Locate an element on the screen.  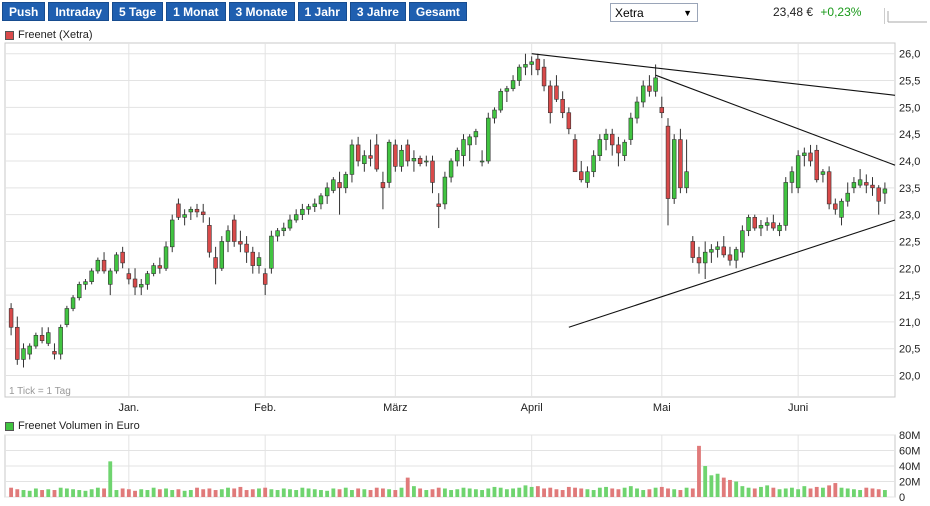
tab-1-monat: 1 Monat is located at coordinates (196, 11).